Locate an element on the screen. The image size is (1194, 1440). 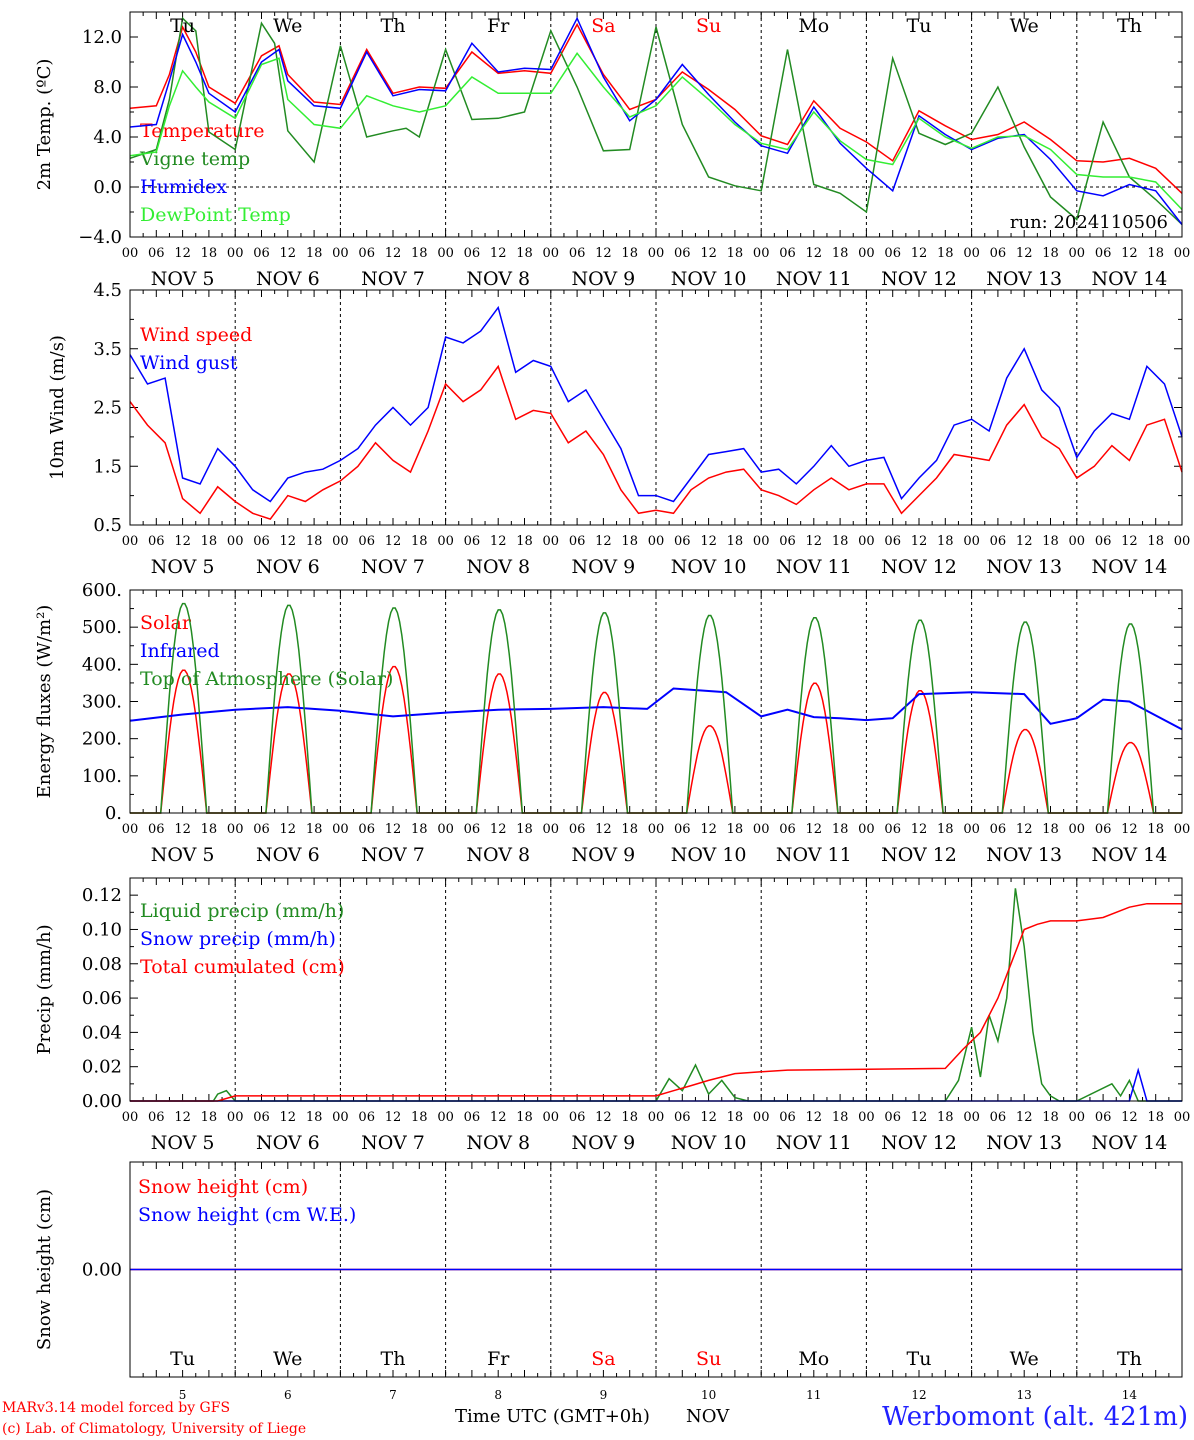
weekday-label: Mo is located at coordinates (813, 1359).